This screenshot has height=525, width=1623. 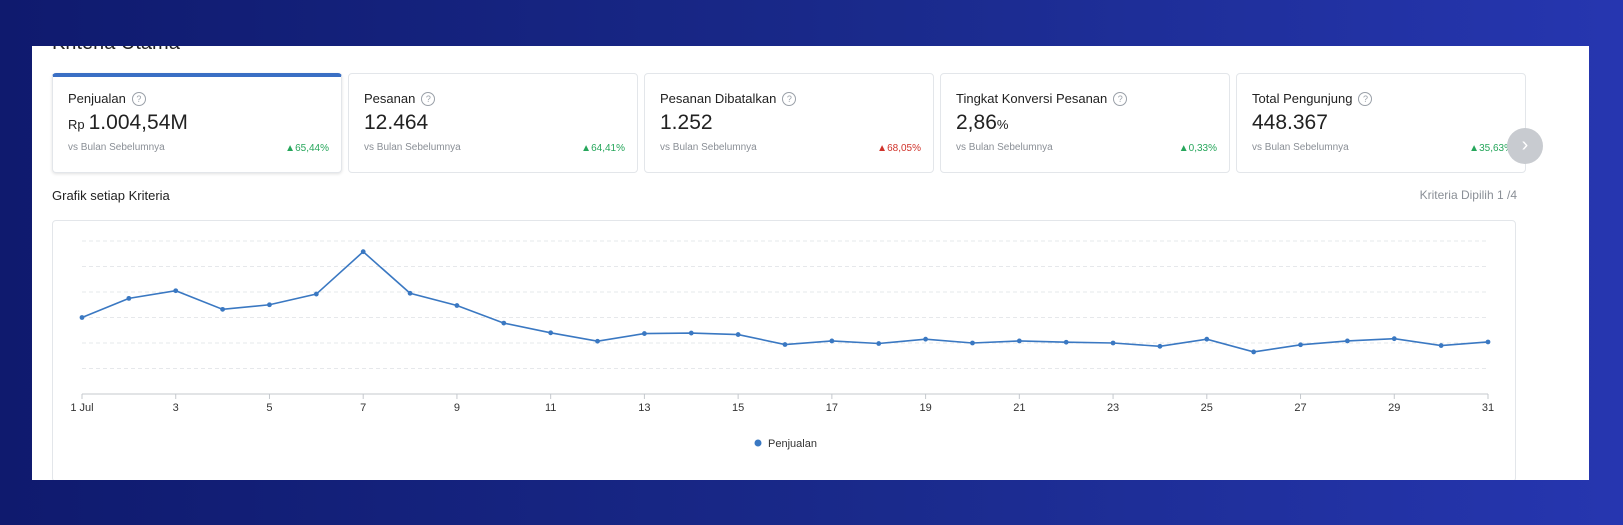 I want to click on x-tick-label: 11, so click(x=550, y=408).